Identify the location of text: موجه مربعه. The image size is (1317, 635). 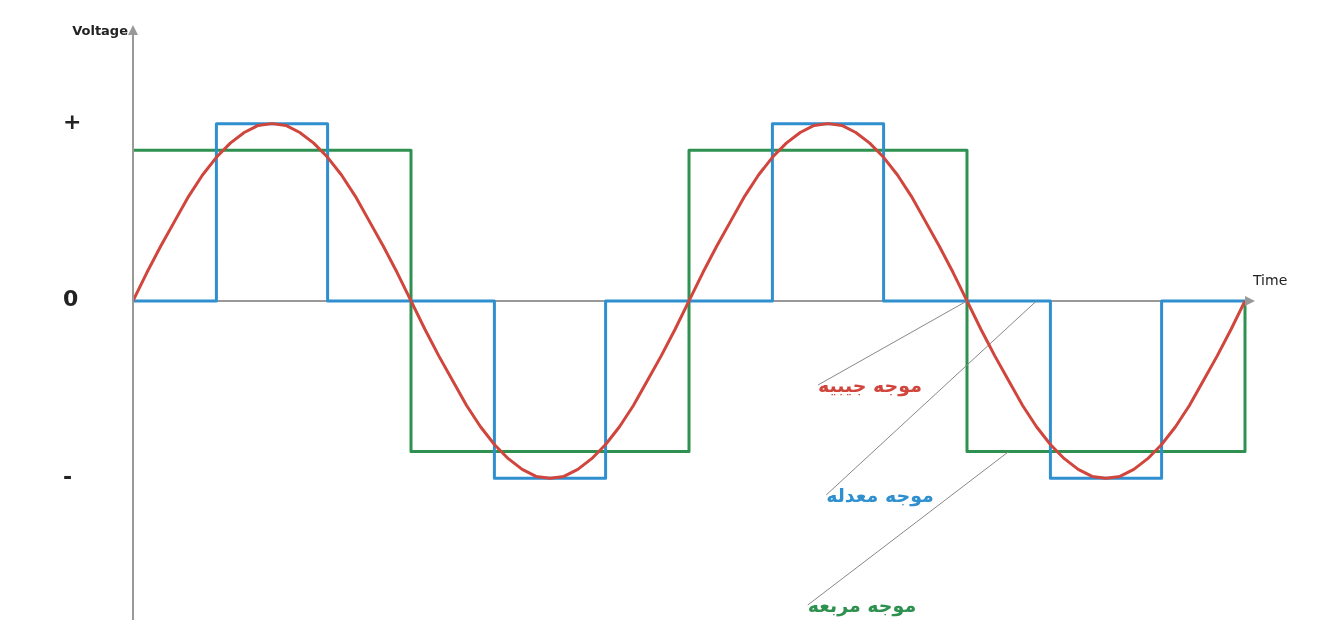
(862, 605).